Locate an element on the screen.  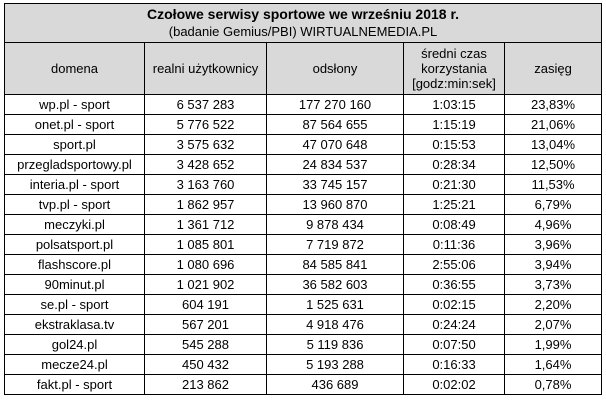
cell-reach: 1,64% is located at coordinates (553, 364).